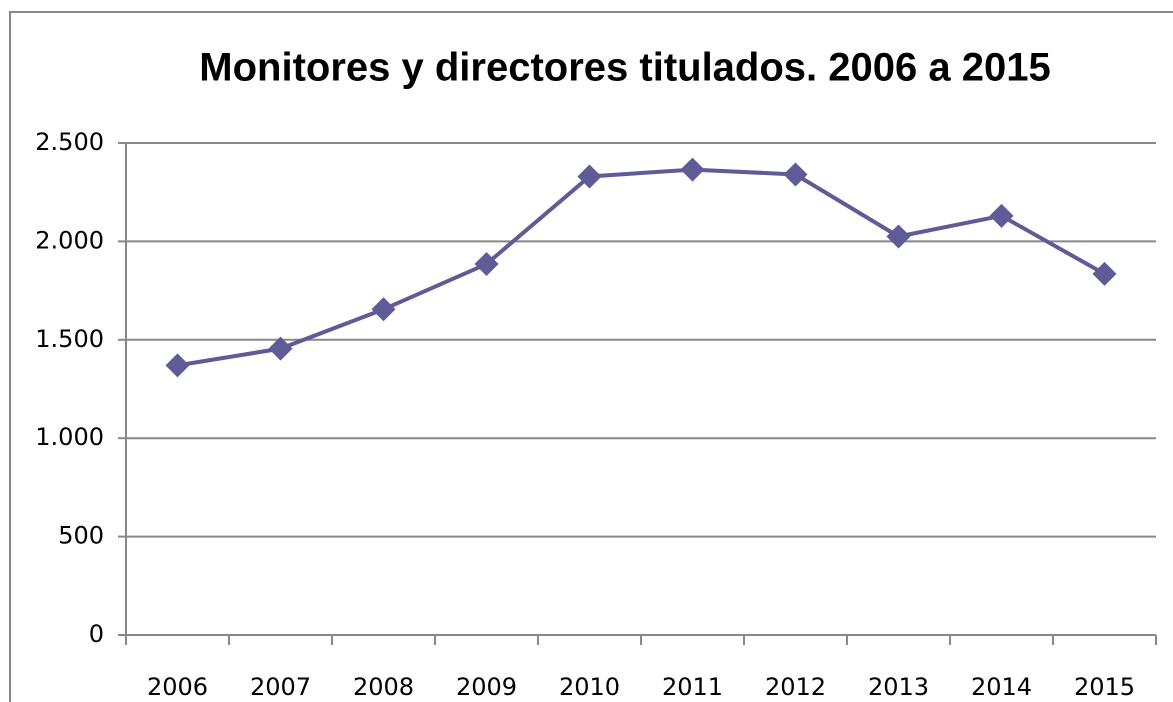 This screenshot has height=702, width=1173. What do you see at coordinates (795, 687) in the screenshot?
I see `x-tick-label: 2012` at bounding box center [795, 687].